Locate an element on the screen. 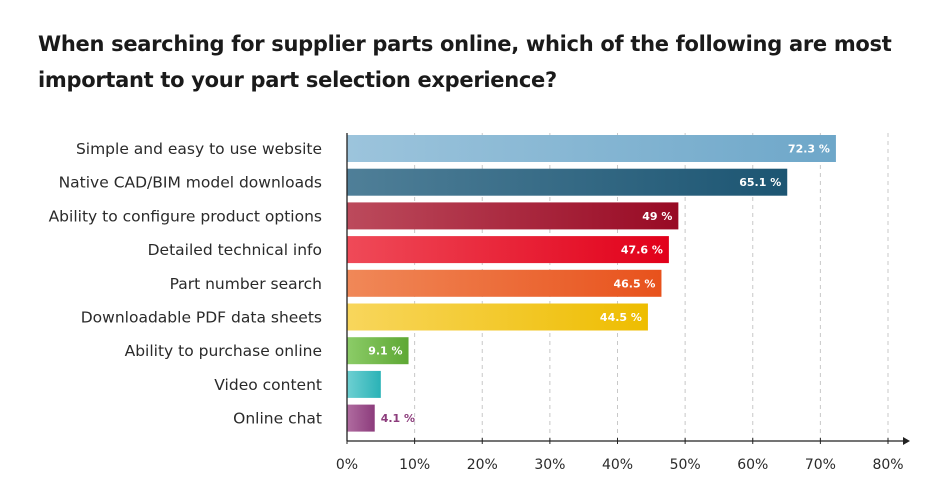  category-label: Downloadable PDF data sheets is located at coordinates (201, 318).